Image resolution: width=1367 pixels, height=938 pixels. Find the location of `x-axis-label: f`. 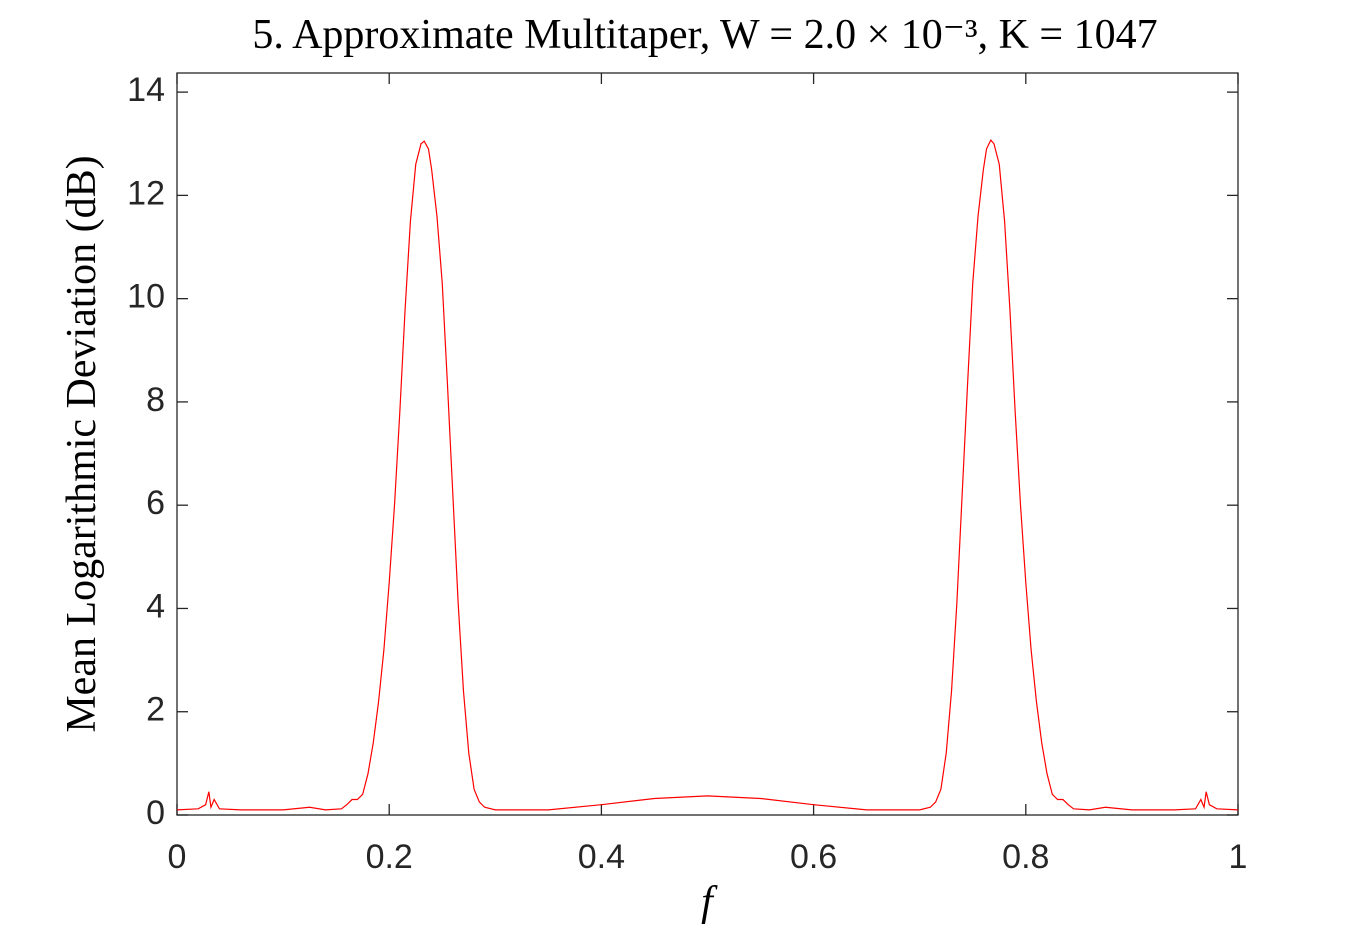

x-axis-label: f is located at coordinates (709, 902).